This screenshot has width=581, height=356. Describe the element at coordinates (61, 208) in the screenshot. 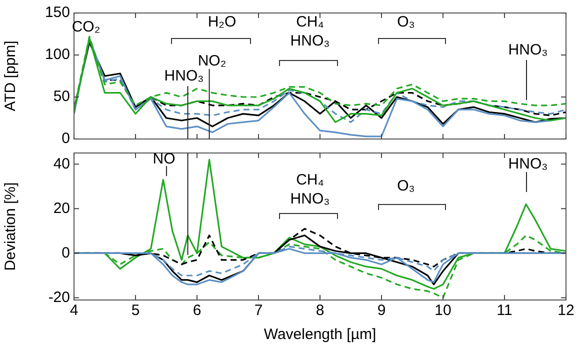

I see `y-tick-label: 20` at that location.